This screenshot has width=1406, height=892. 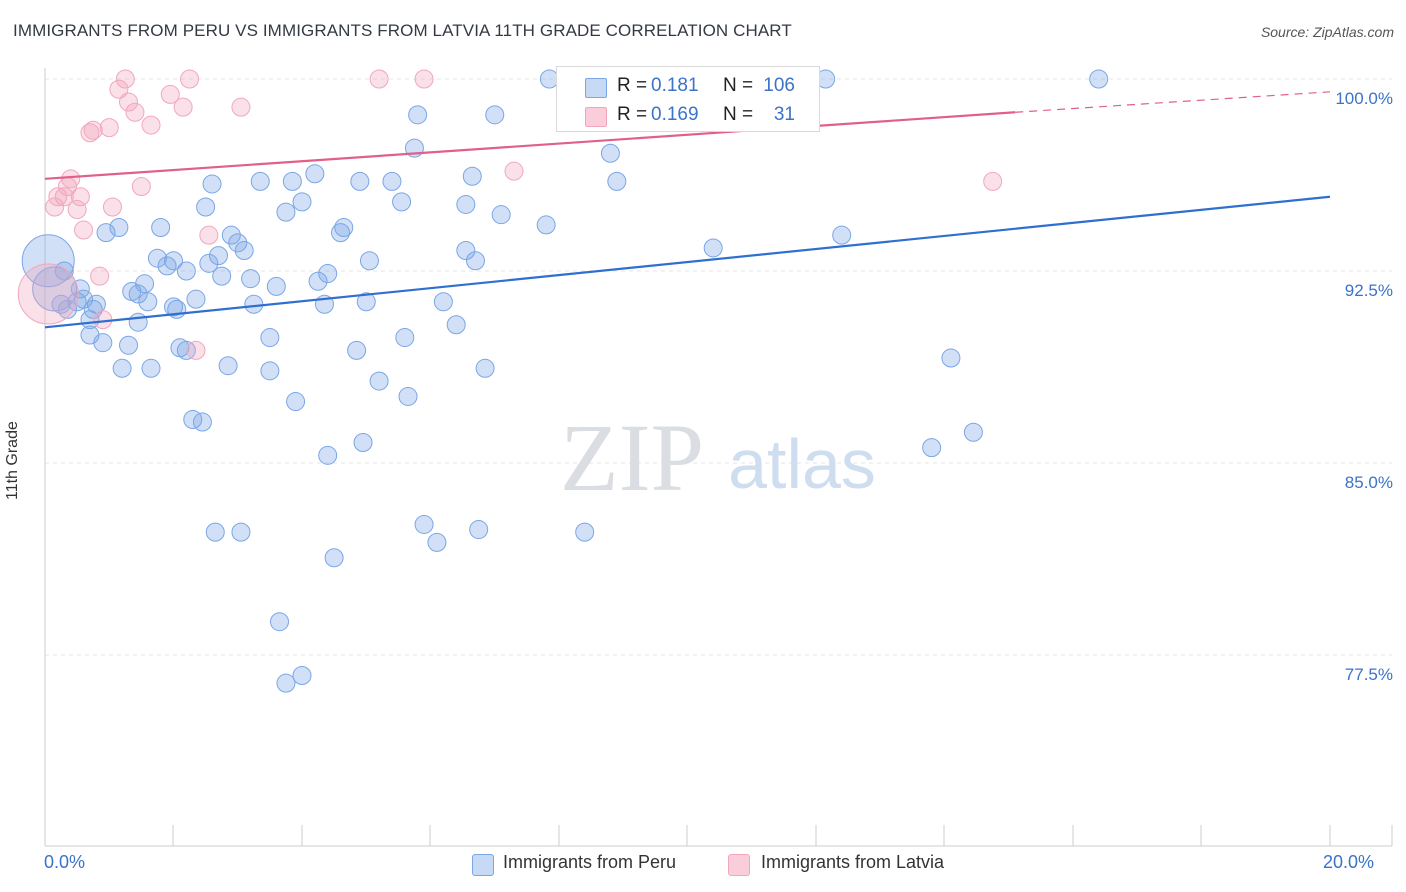 What do you see at coordinates (784, 114) in the screenshot?
I see `legend-n-value-latvia: 31` at bounding box center [784, 114].